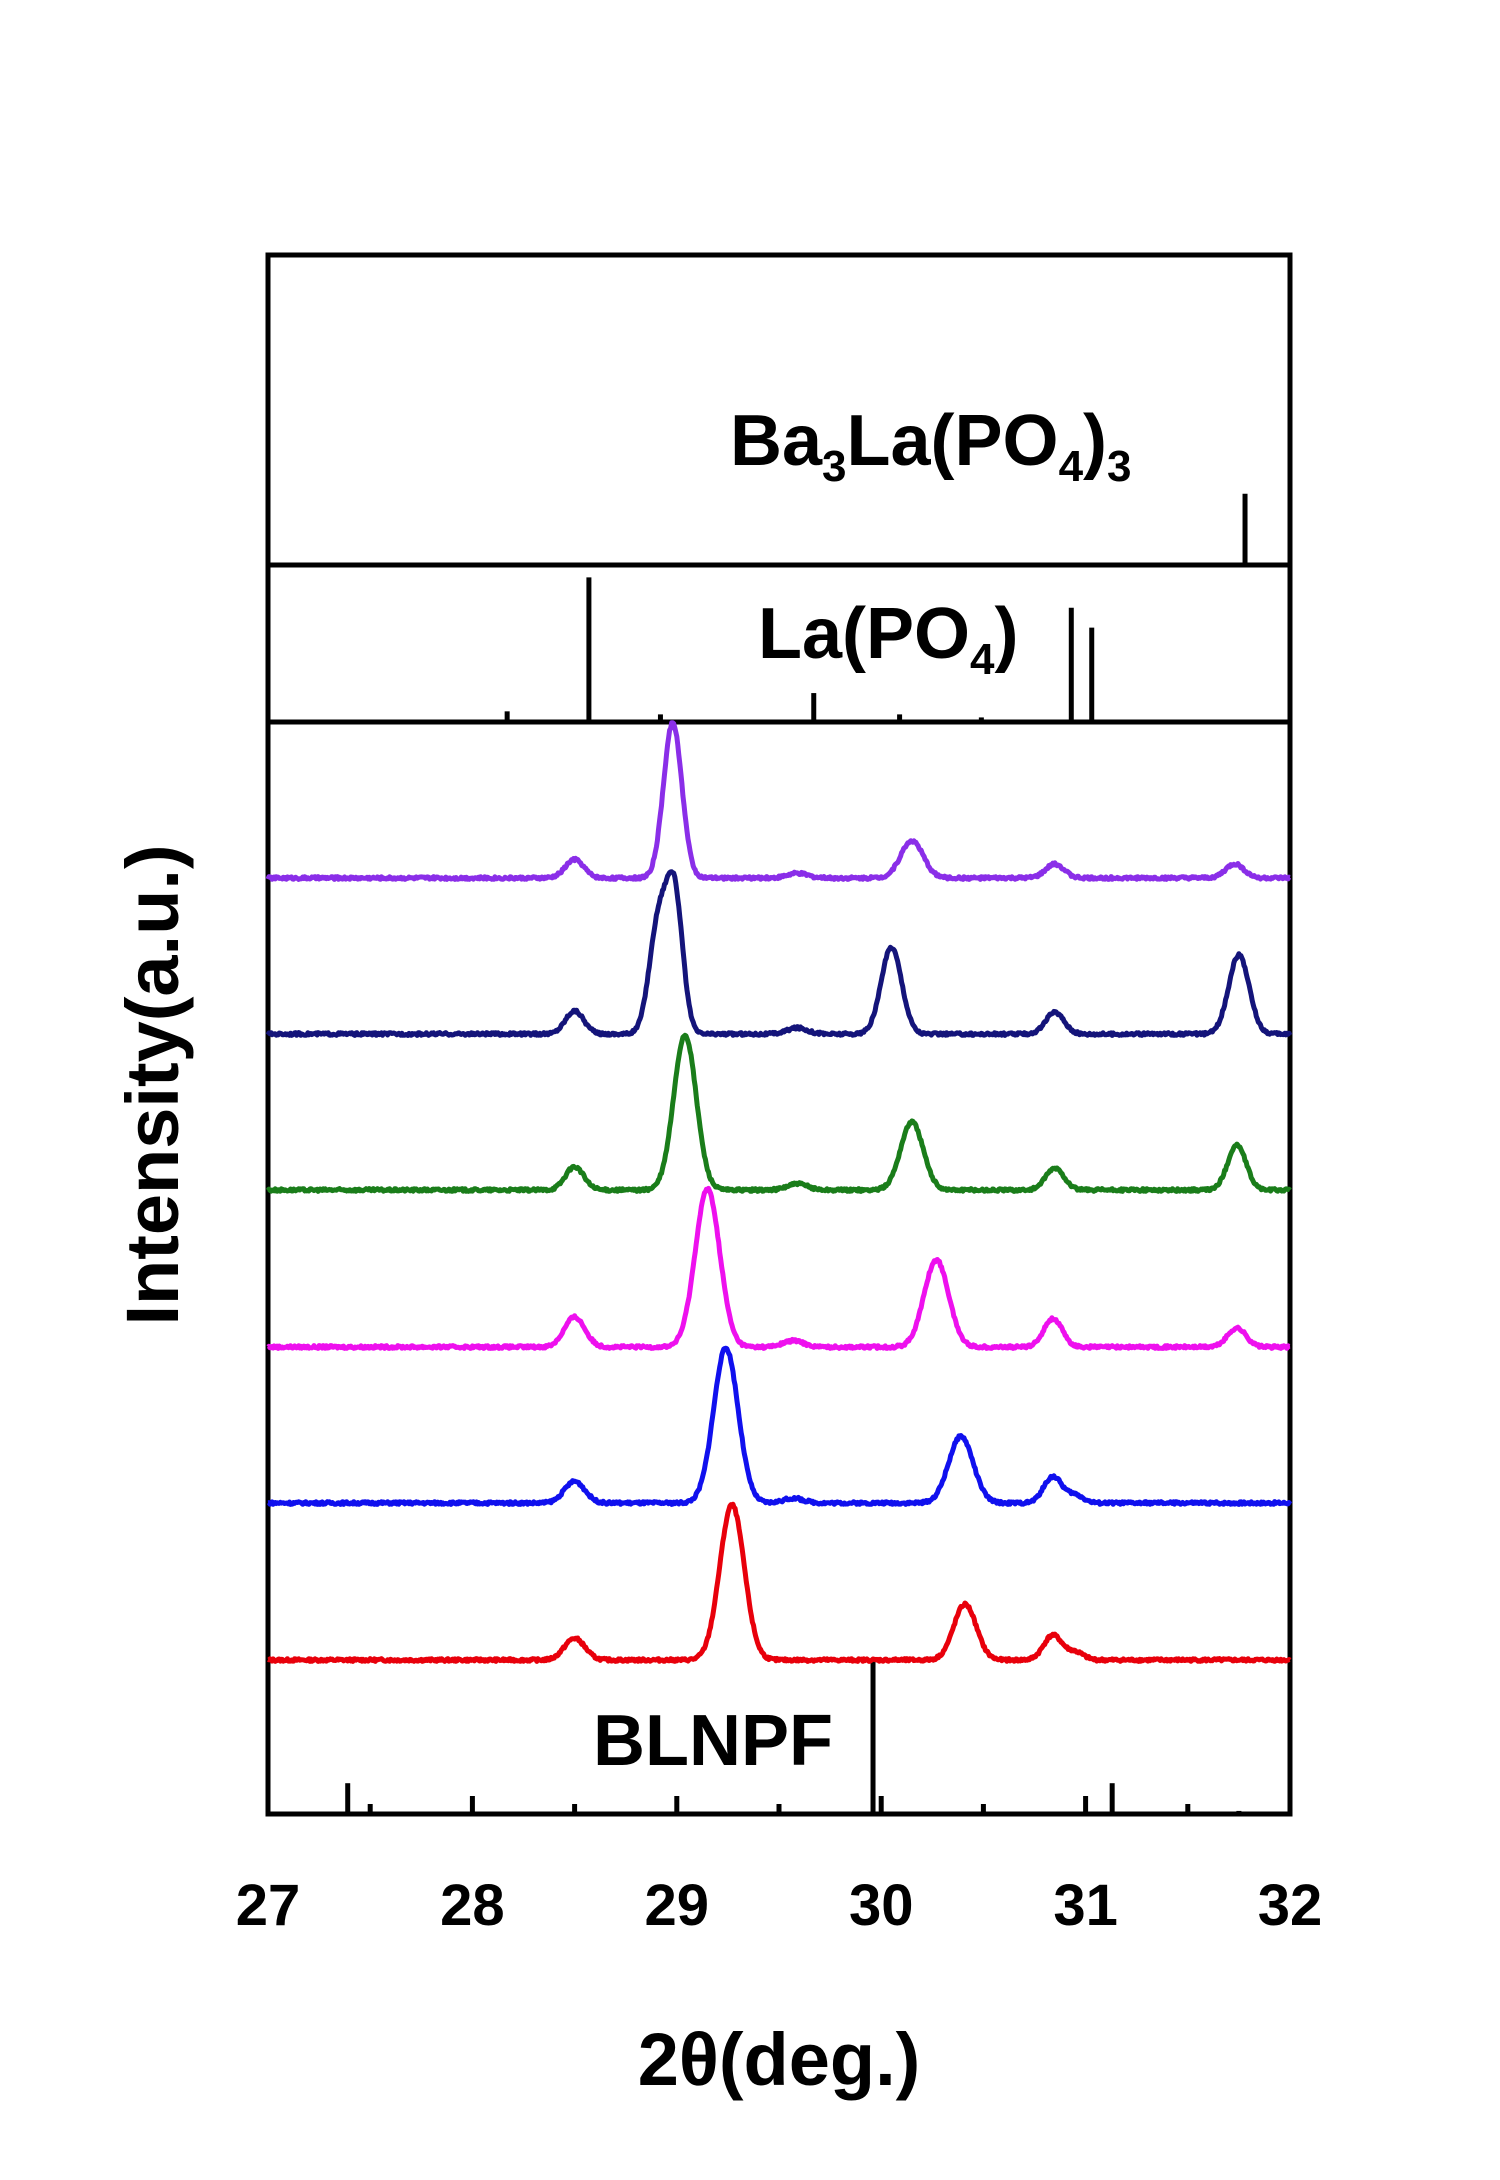  What do you see at coordinates (931, 446) in the screenshot?
I see `panel-label-ba3la: Ba3La(PO4)3` at bounding box center [931, 446].